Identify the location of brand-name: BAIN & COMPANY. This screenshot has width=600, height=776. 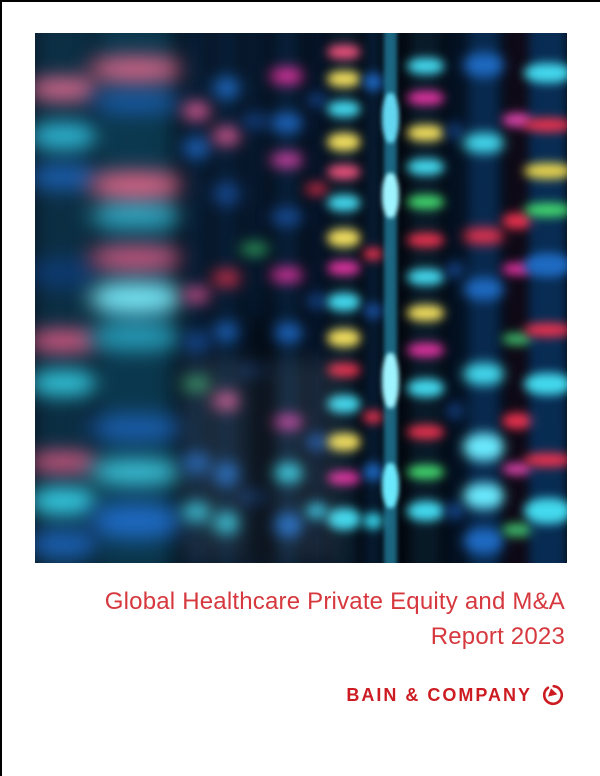
(439, 694).